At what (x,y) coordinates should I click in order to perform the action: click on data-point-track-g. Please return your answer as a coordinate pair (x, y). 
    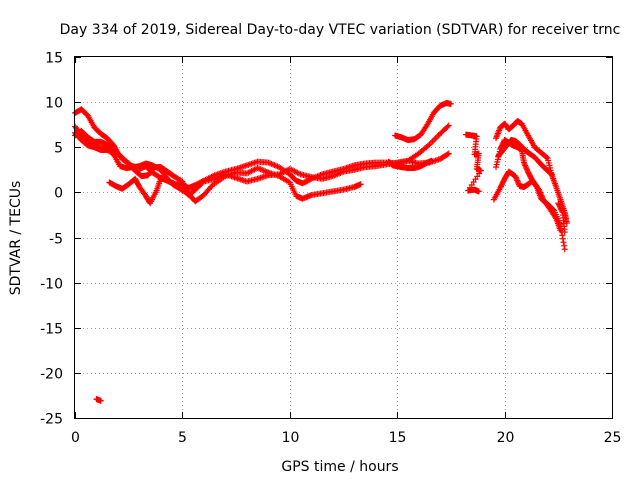
    Looking at the image, I should click on (546, 157).